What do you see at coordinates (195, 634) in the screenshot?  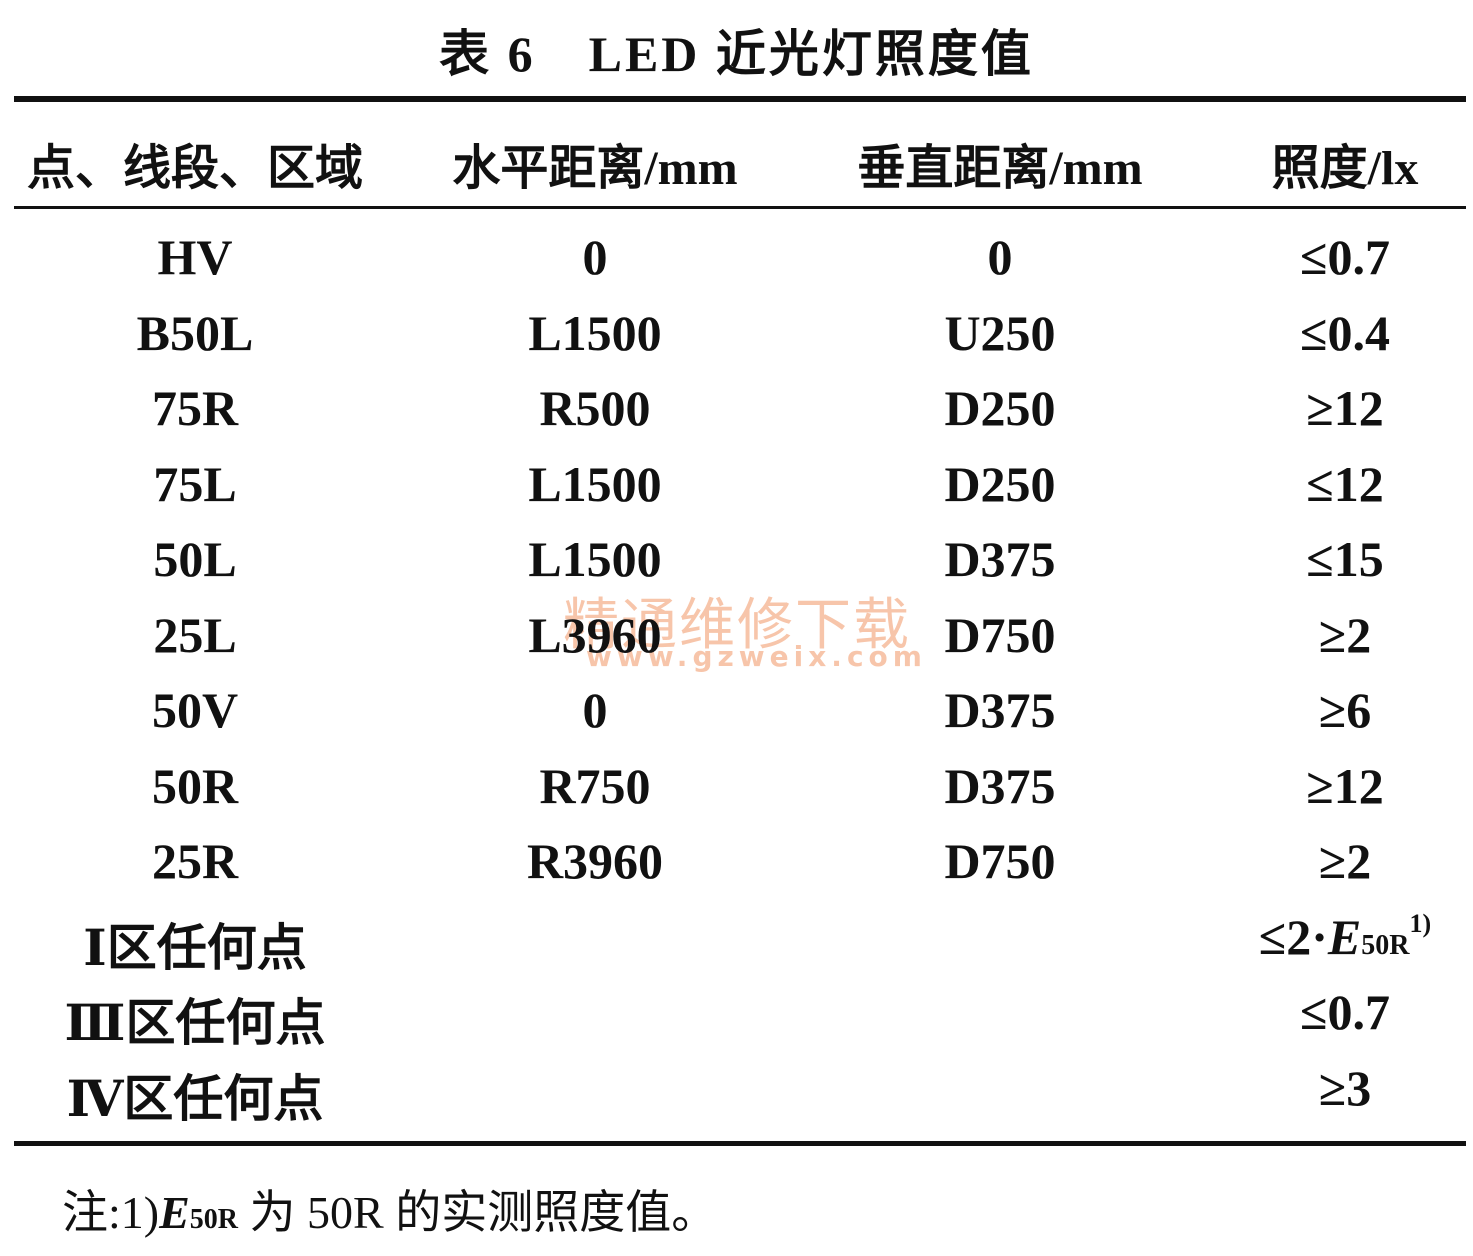 I see `table-cell: 25L` at bounding box center [195, 634].